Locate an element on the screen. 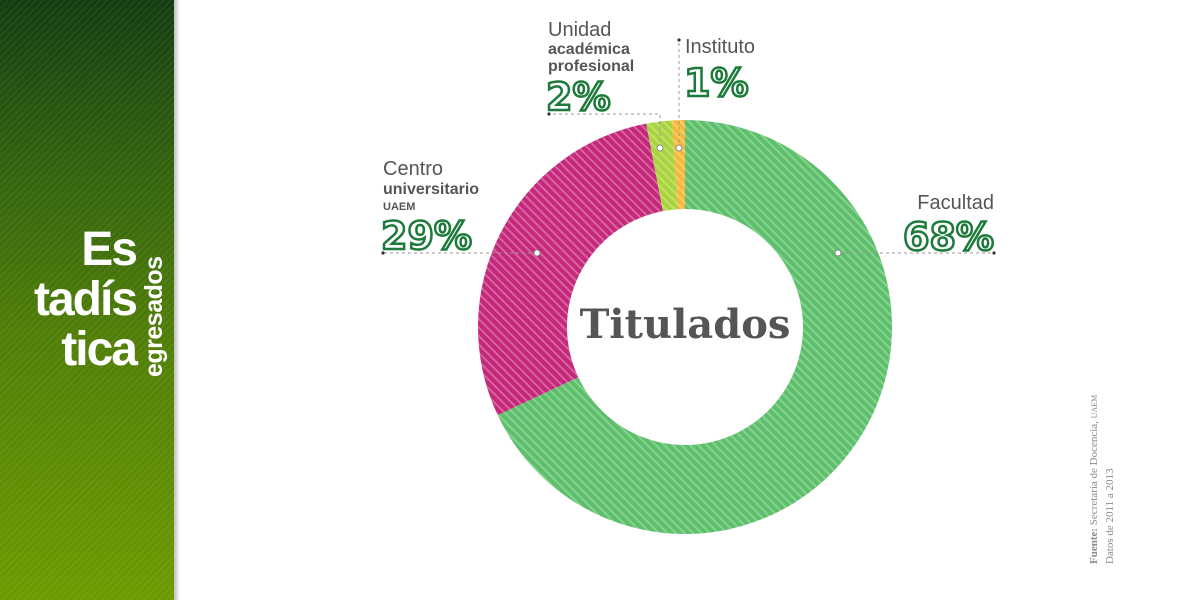 Image resolution: width=1200 pixels, height=600 pixels. unidad-percent: 2% is located at coordinates (578, 97).